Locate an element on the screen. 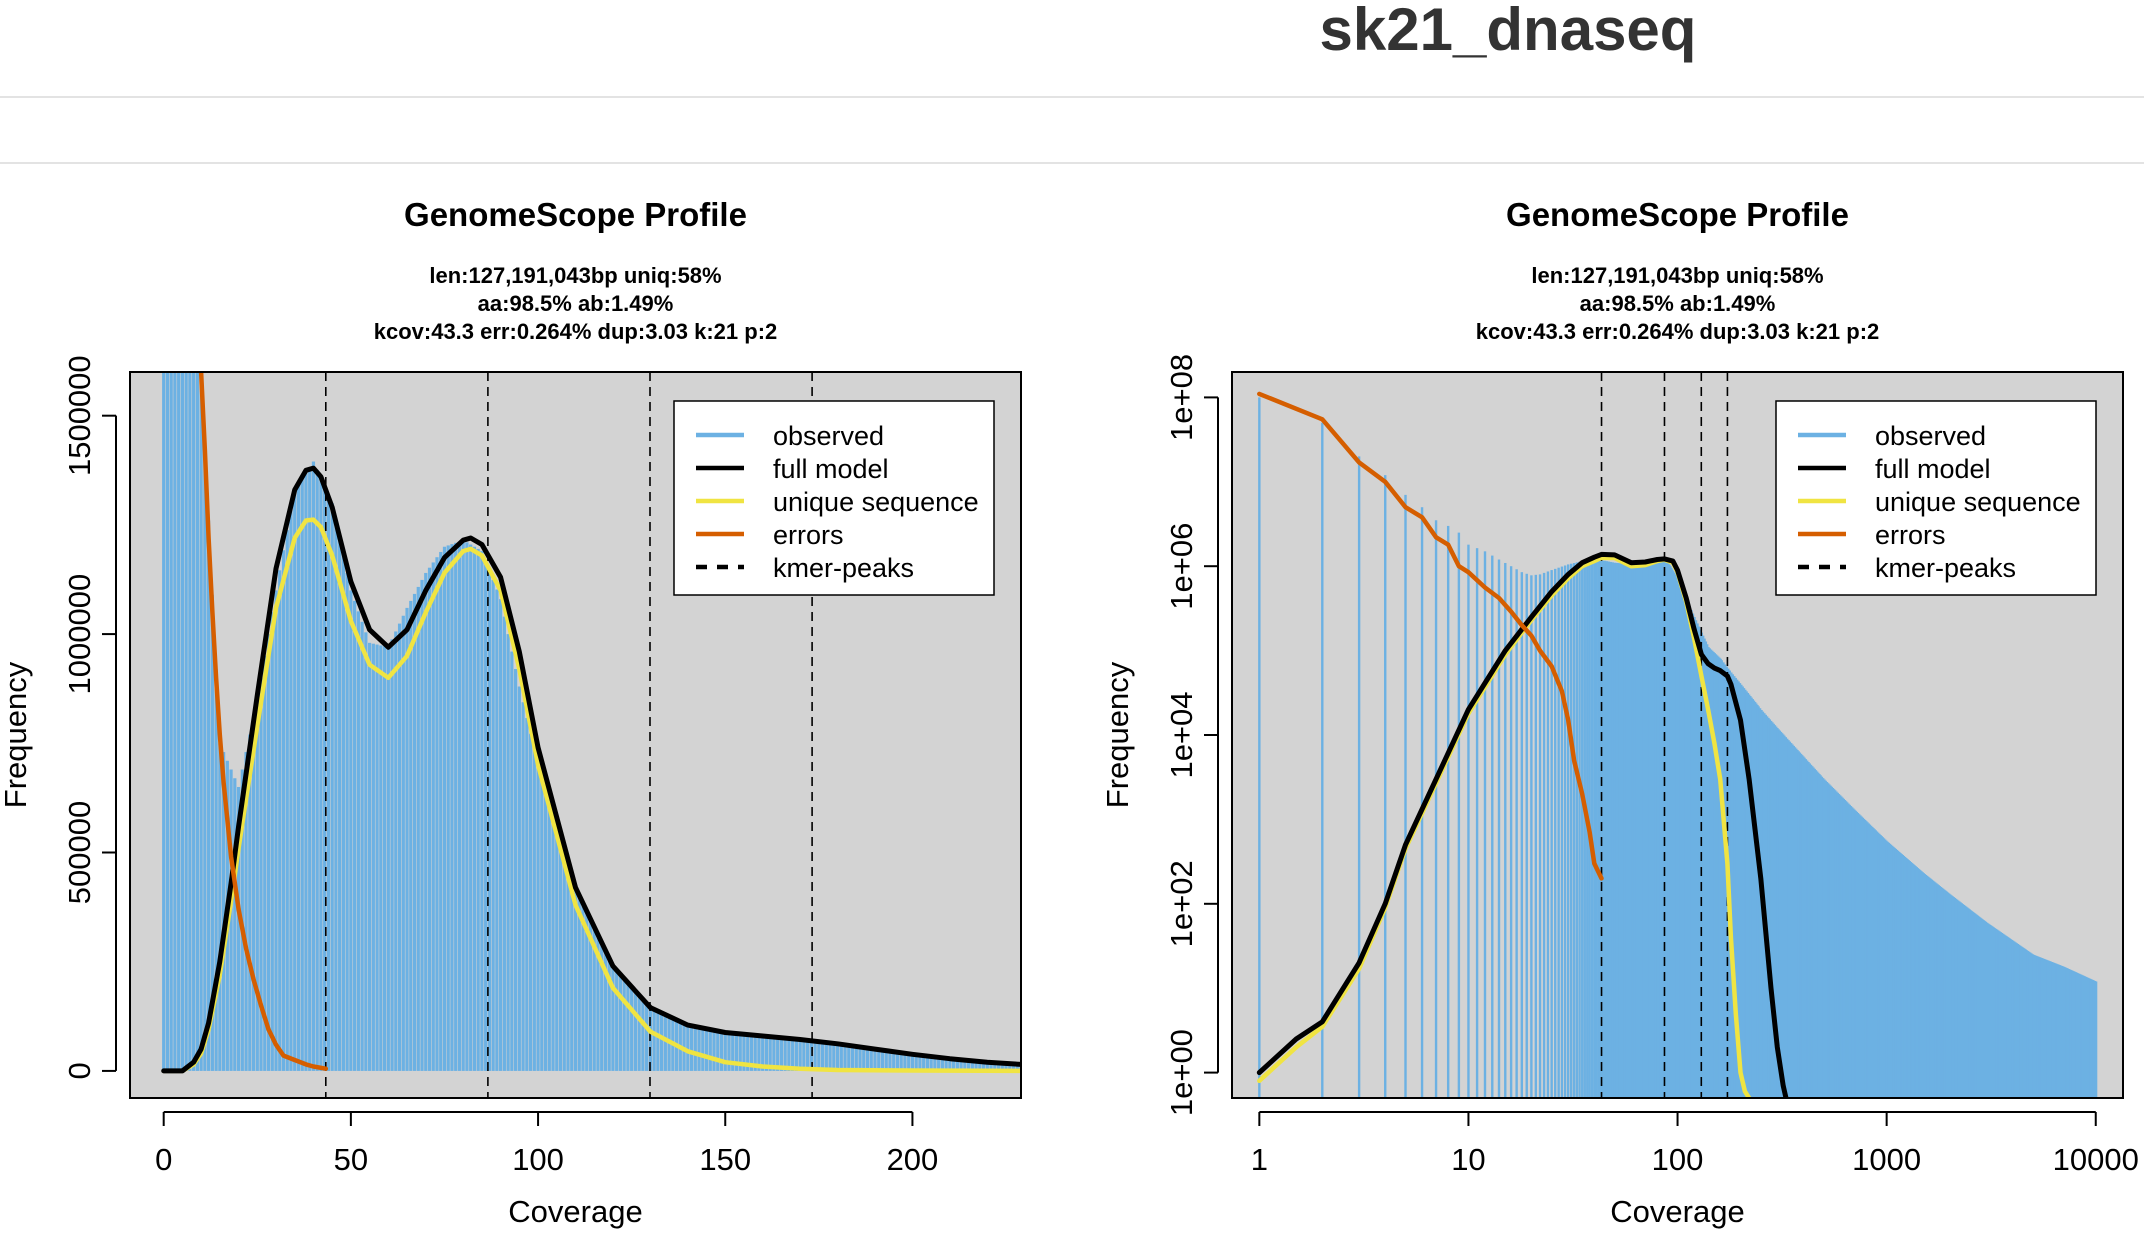  y-tick-label: 500000 is located at coordinates (79, 852).